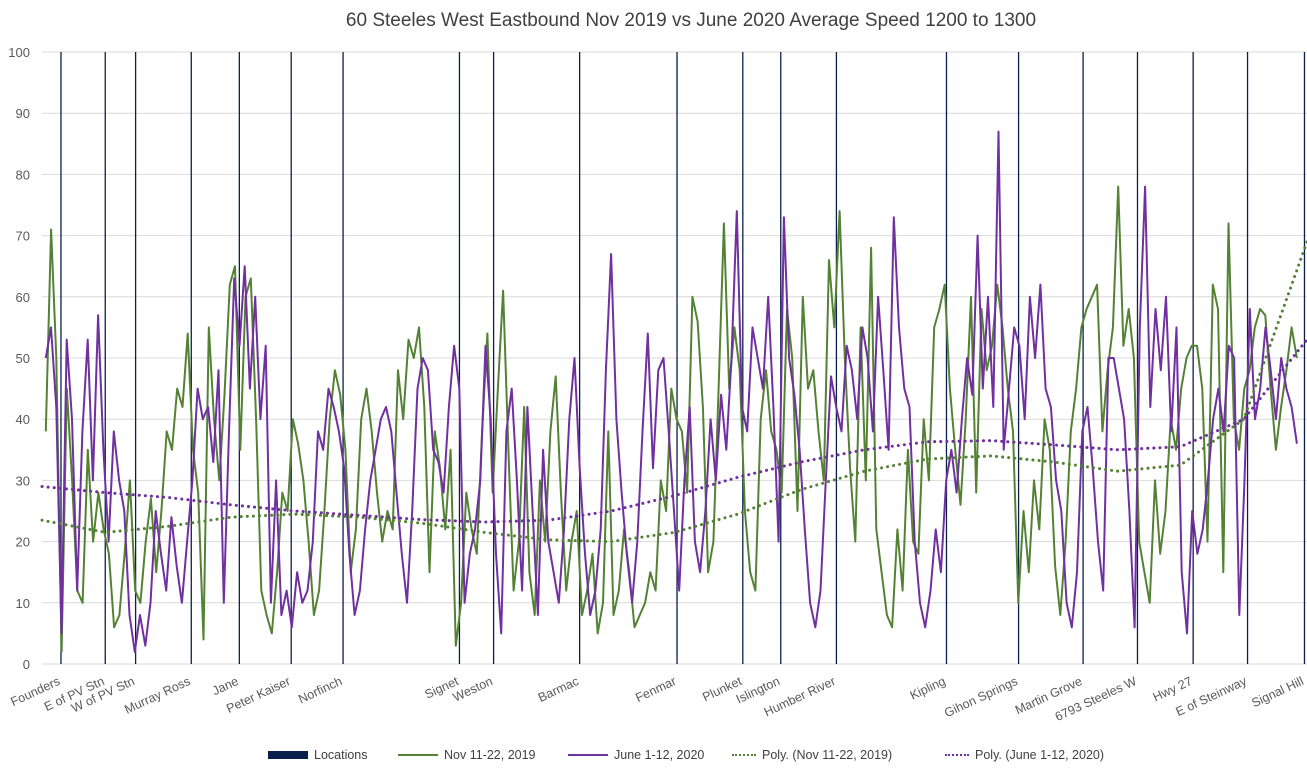 The width and height of the screenshot is (1307, 779). Describe the element at coordinates (23, 174) in the screenshot. I see `y-tick-label: 80` at that location.